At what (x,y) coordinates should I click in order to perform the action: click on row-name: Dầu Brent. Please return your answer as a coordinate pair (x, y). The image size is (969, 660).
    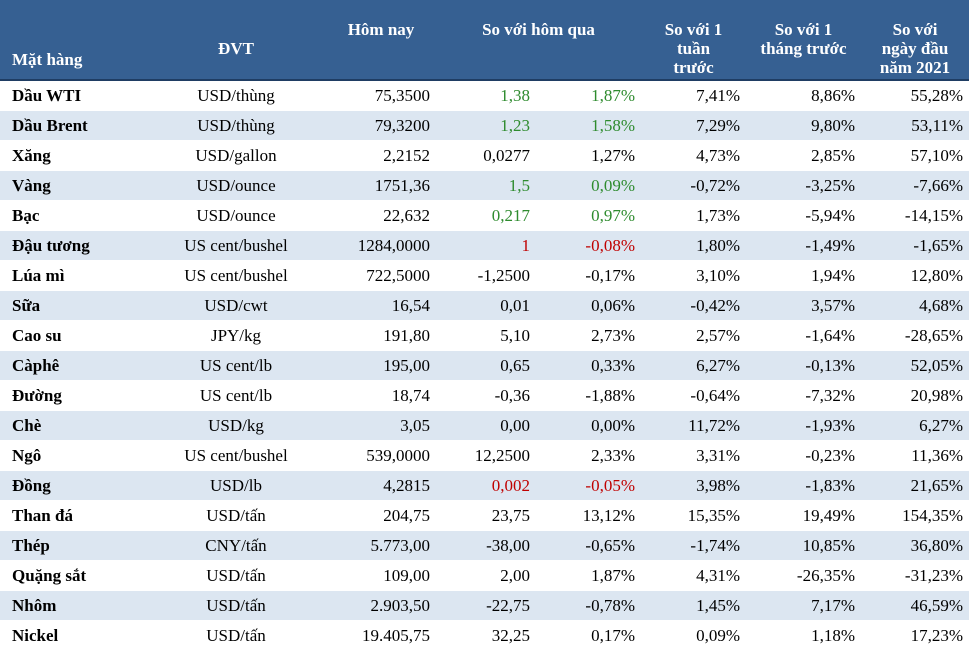
    Looking at the image, I should click on (73, 125).